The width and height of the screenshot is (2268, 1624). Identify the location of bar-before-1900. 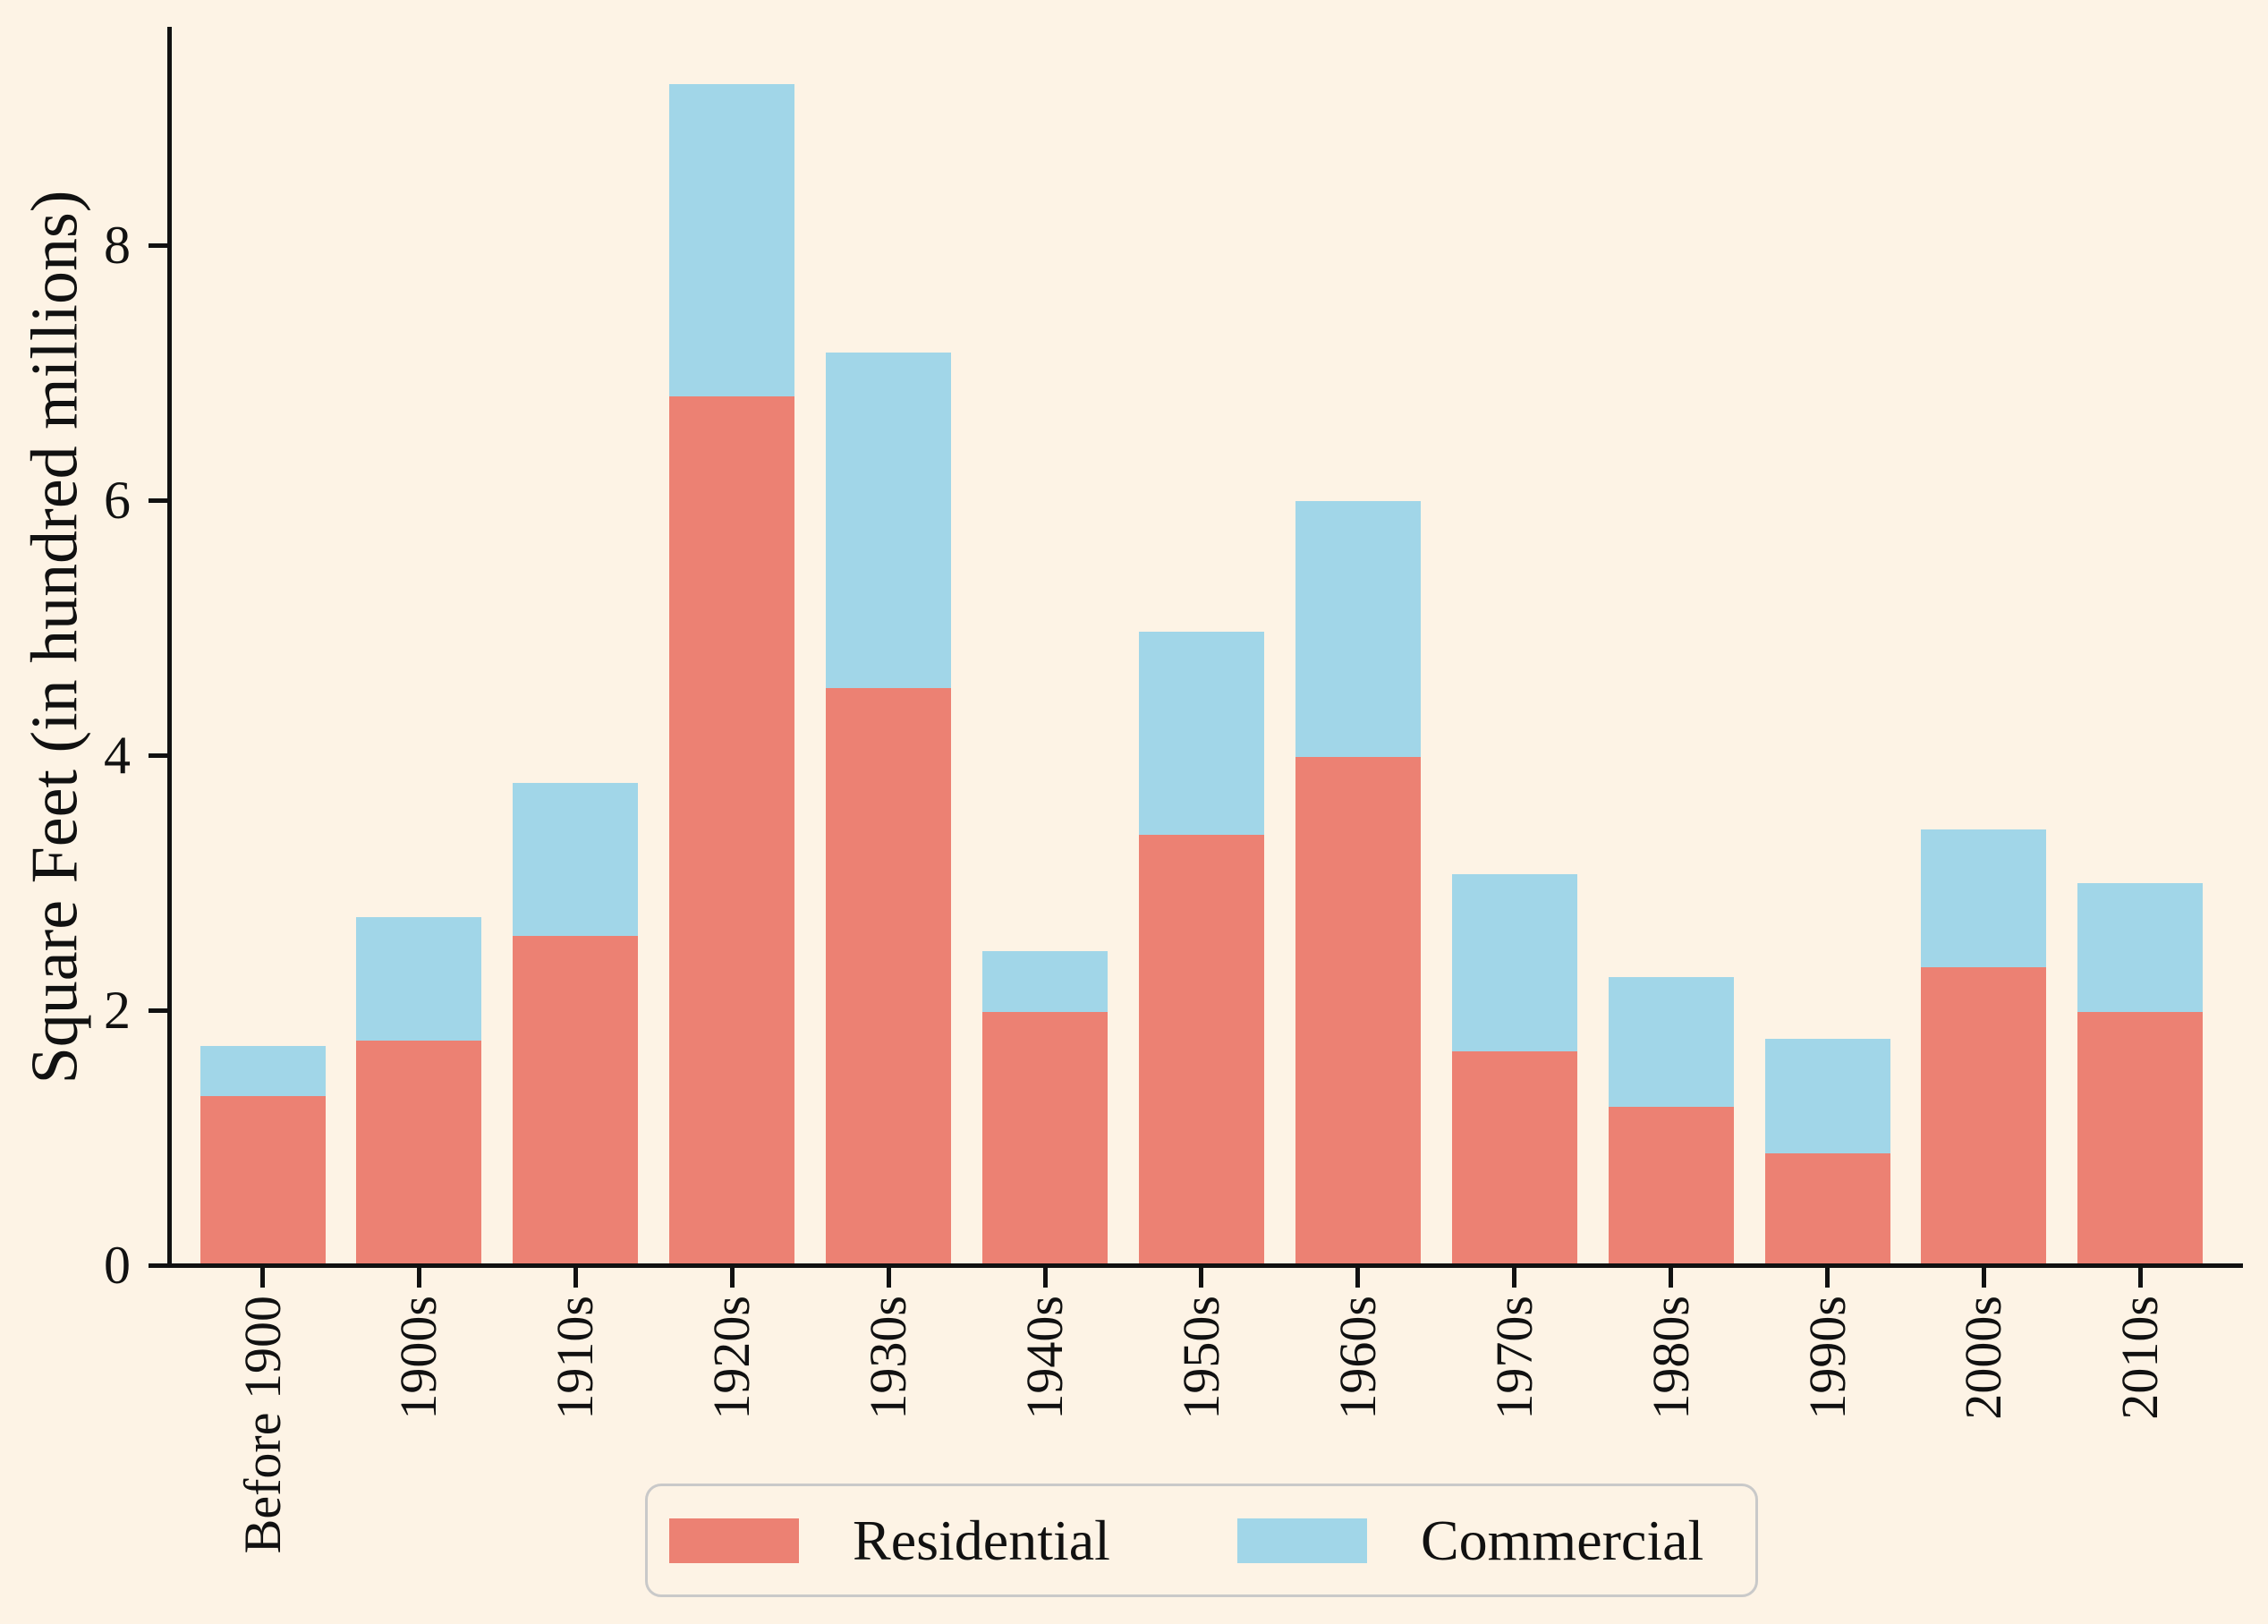
(263, 1154).